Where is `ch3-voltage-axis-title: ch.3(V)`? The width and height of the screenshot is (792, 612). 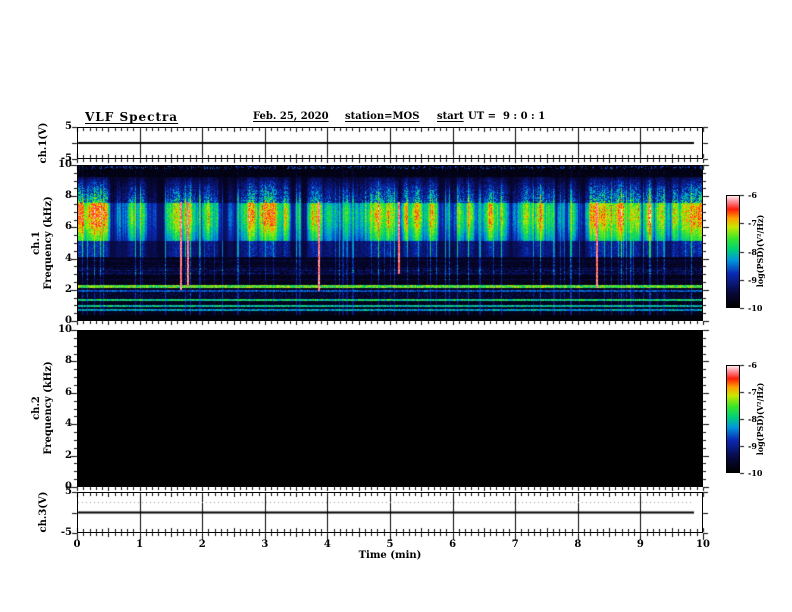
ch3-voltage-axis-title: ch.3(V) is located at coordinates (43, 512).